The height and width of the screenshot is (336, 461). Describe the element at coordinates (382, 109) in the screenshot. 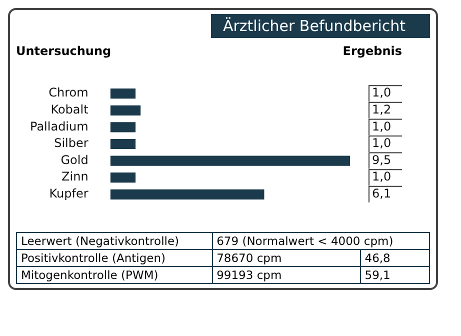

I see `data-label: 1,2` at that location.